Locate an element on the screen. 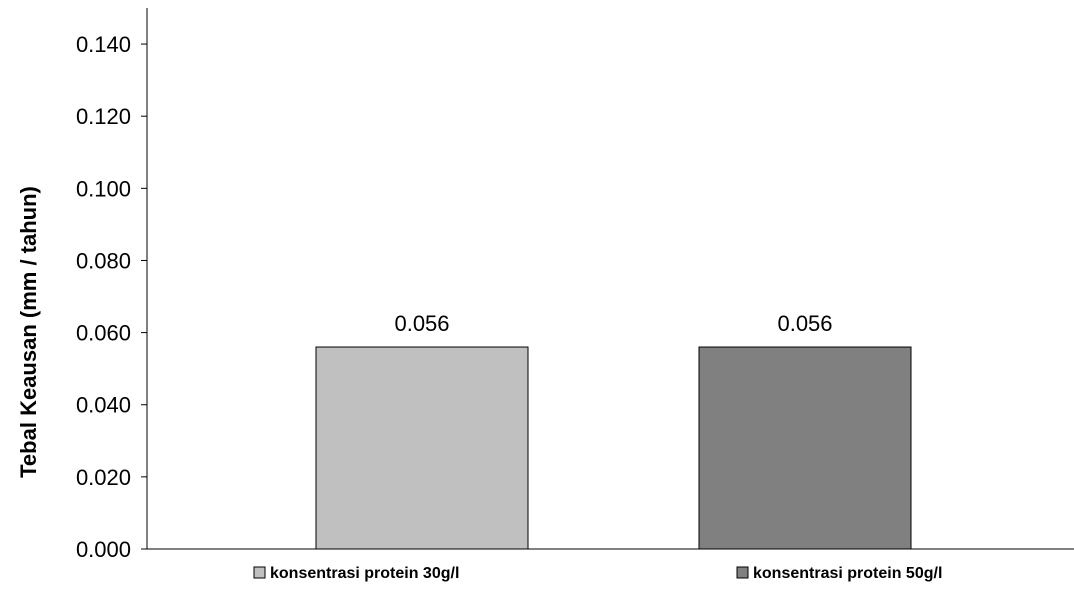 Image resolution: width=1074 pixels, height=592 pixels. y-tick-label: 0.080 is located at coordinates (103, 260).